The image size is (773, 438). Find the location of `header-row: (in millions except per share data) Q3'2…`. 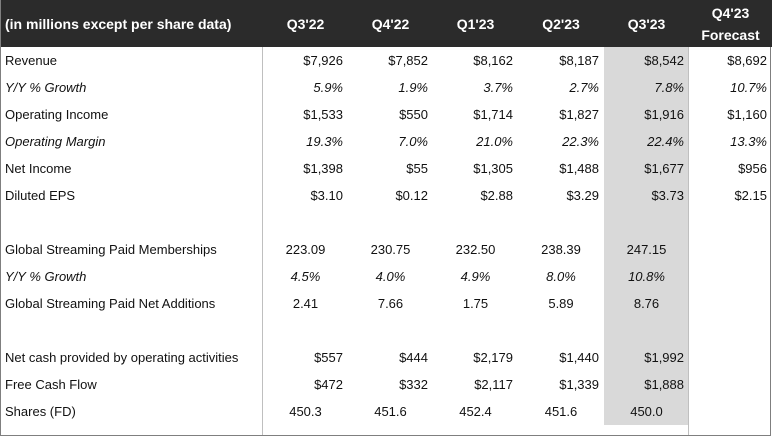

header-row: (in millions except per share data) Q3'2… is located at coordinates (386, 23).